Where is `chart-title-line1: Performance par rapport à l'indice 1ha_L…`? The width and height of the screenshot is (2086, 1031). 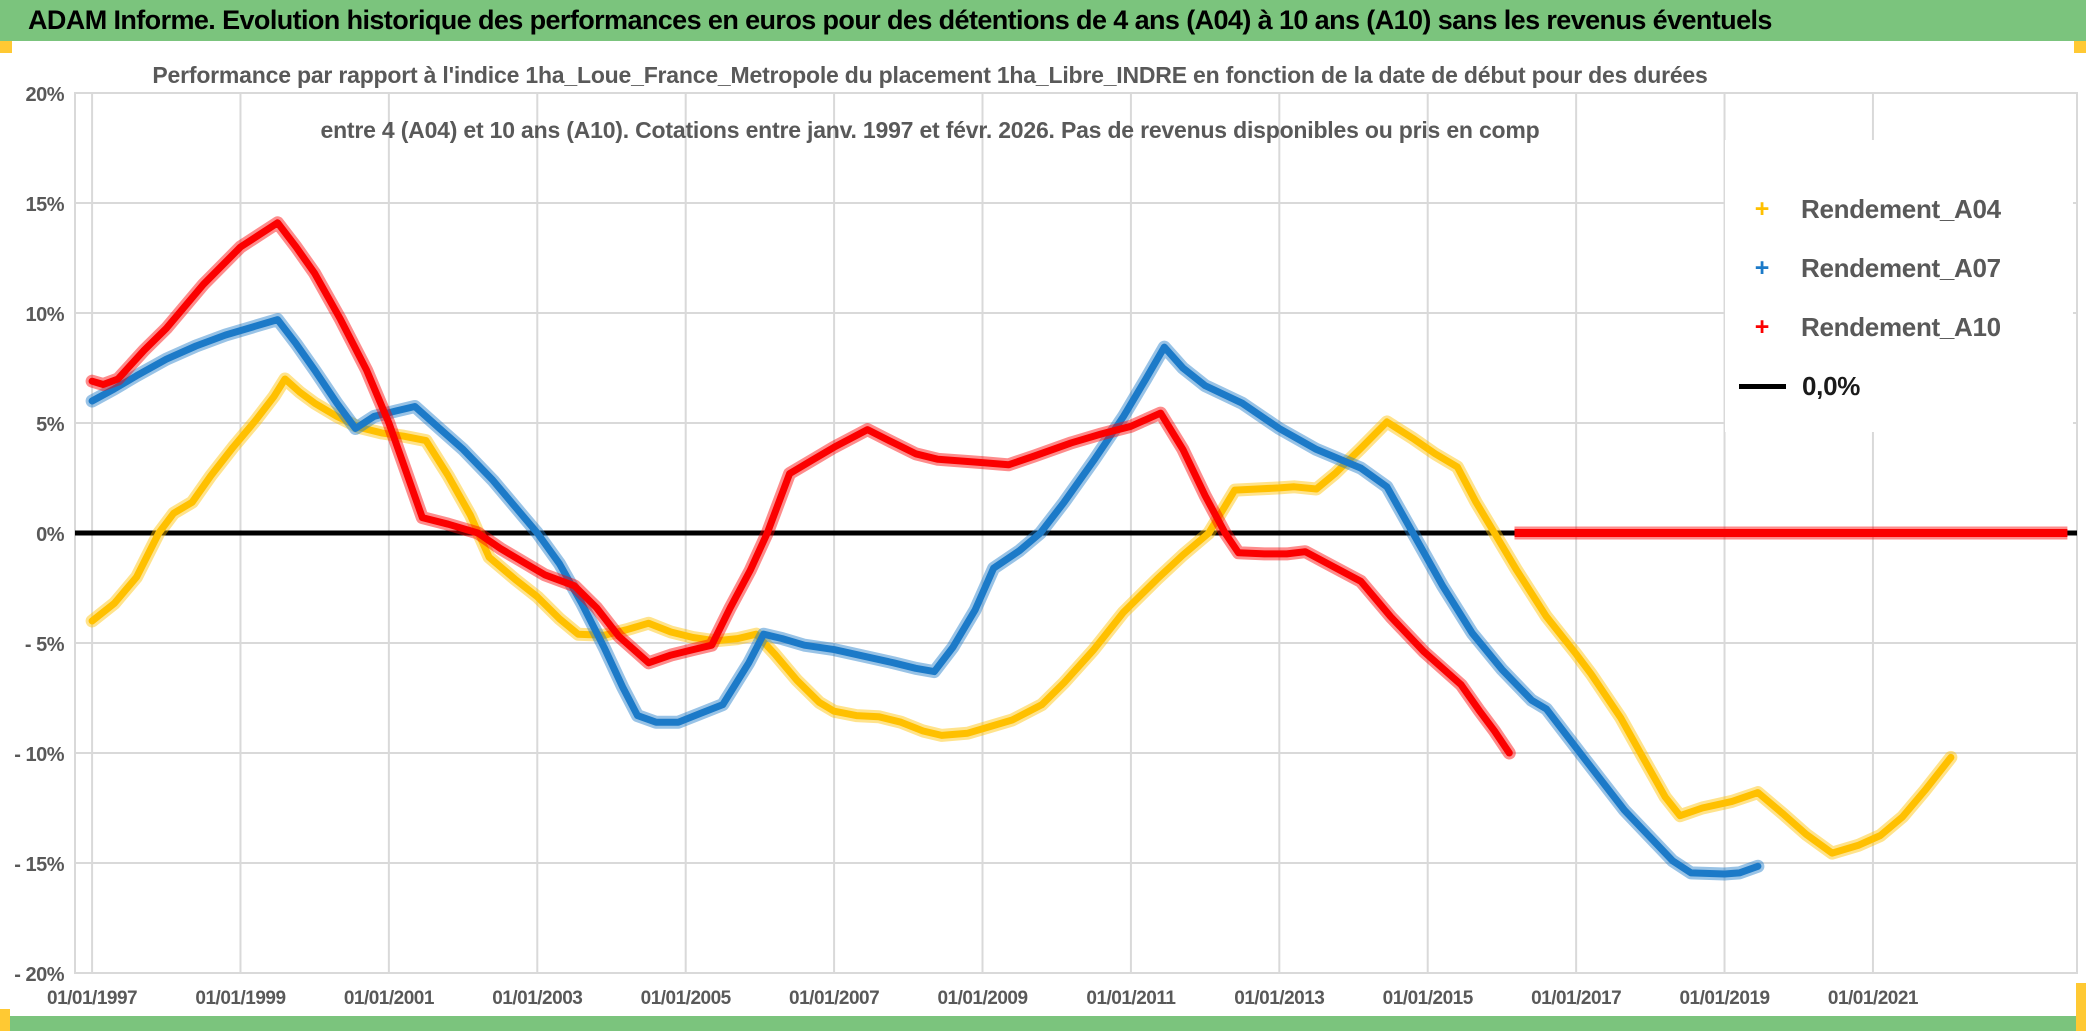 chart-title-line1: Performance par rapport à l'indice 1ha_L… is located at coordinates (930, 75).